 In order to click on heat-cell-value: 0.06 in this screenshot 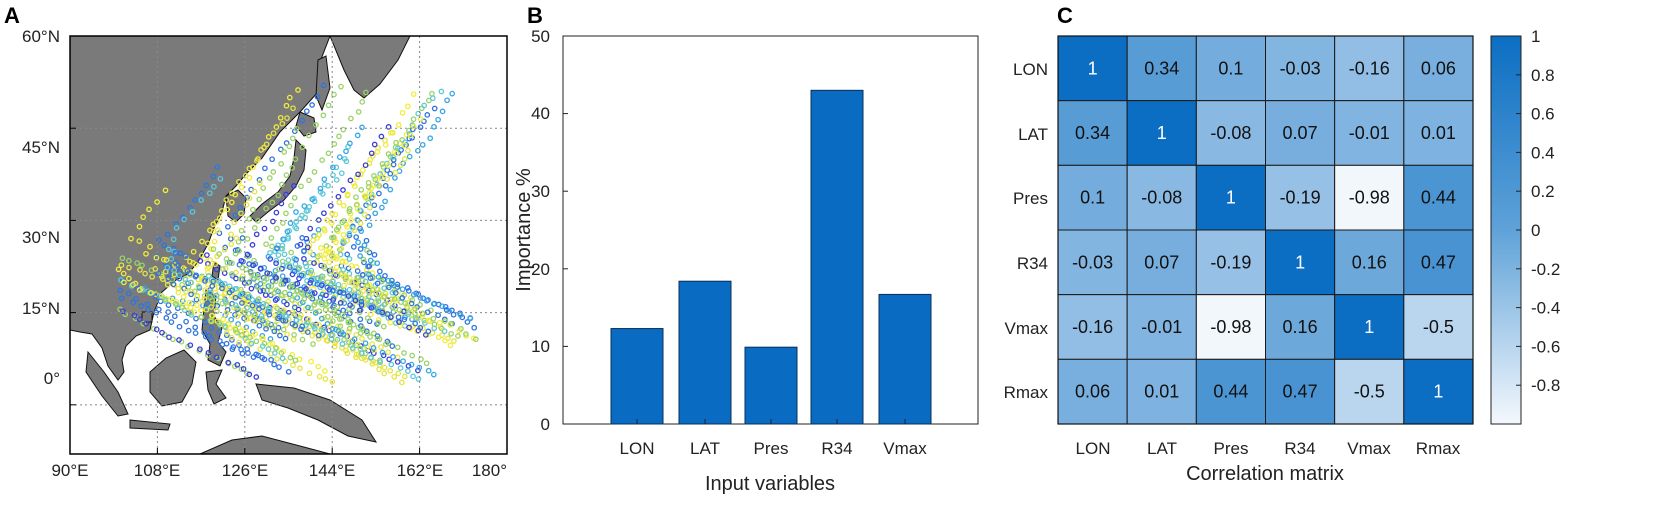, I will do `click(1092, 392)`.